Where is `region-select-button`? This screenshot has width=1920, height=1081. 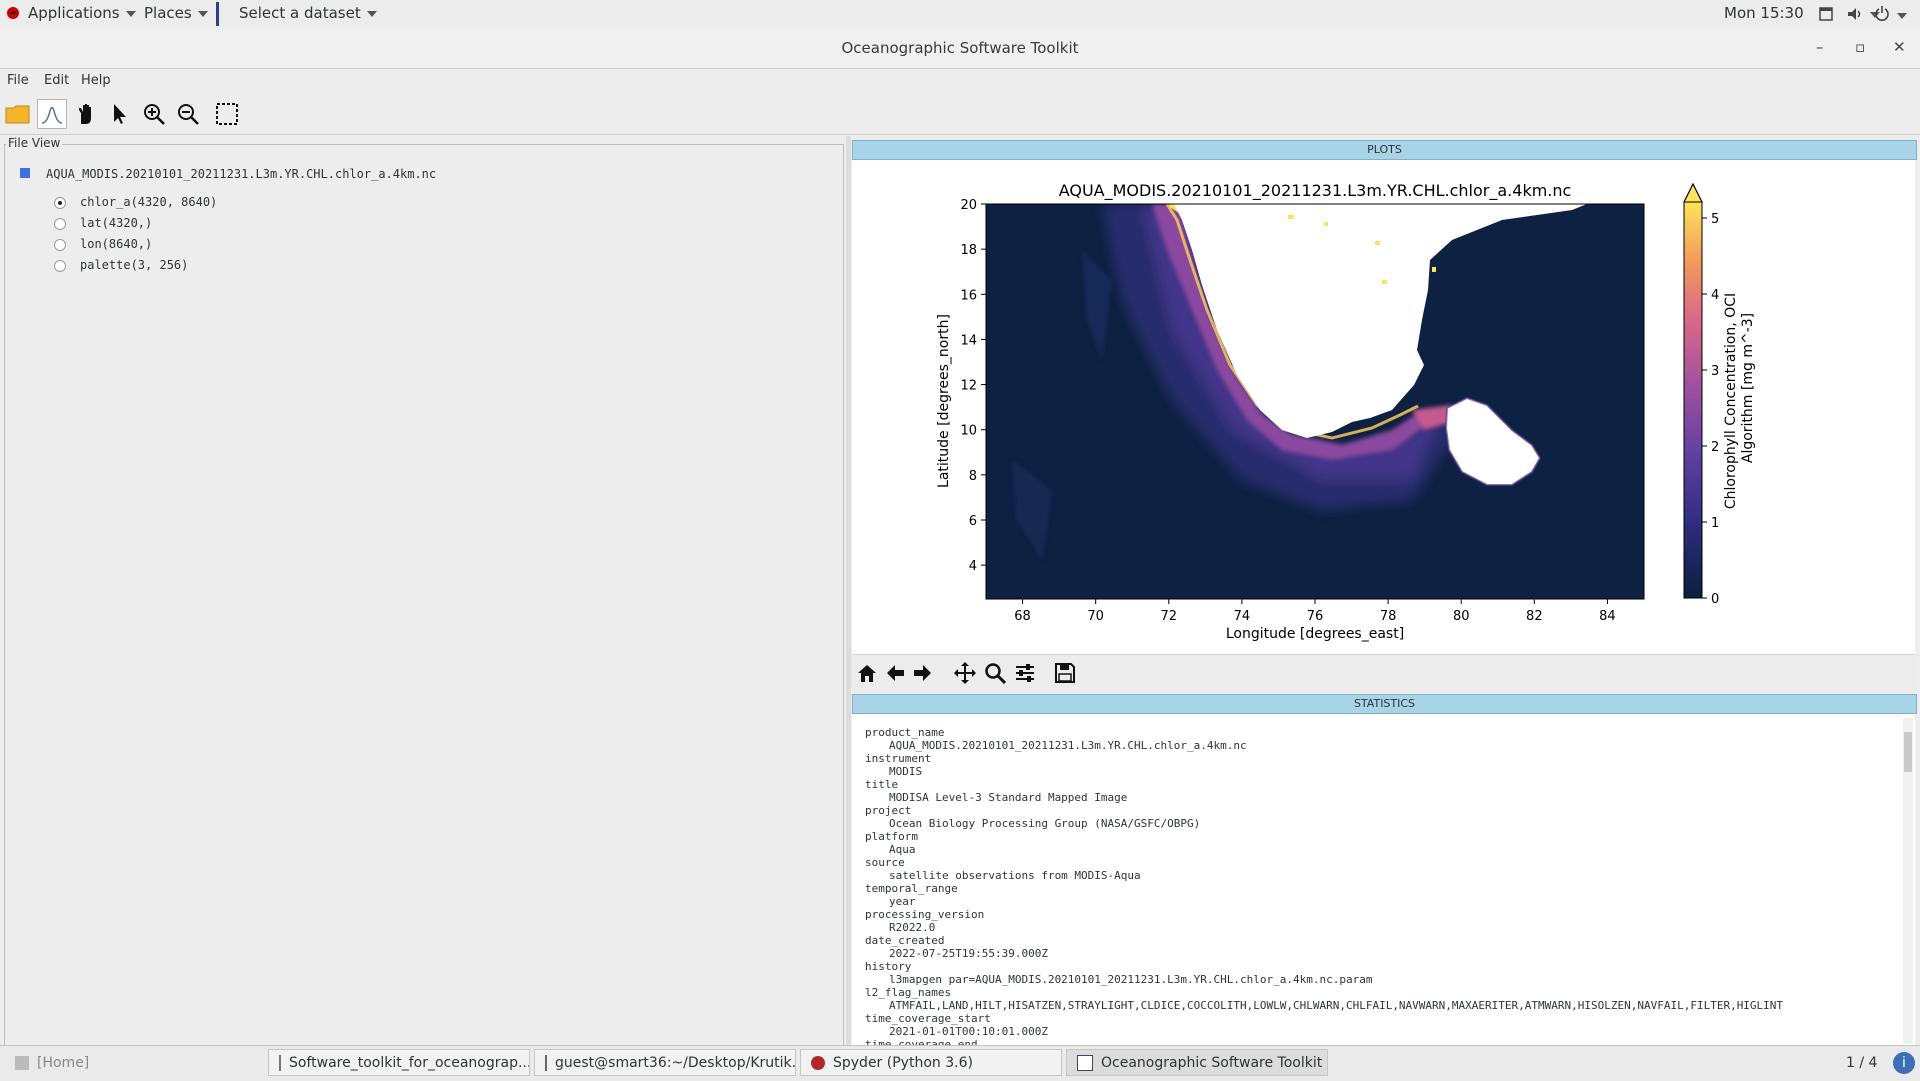 region-select-button is located at coordinates (227, 114).